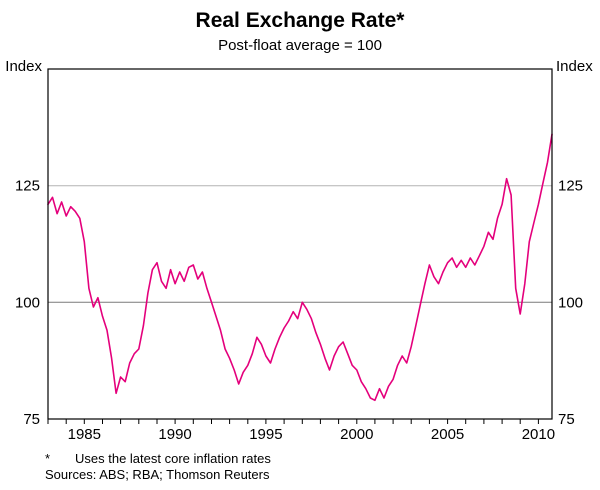 The height and width of the screenshot is (490, 600). What do you see at coordinates (265, 434) in the screenshot?
I see `svg-text: 1995` at bounding box center [265, 434].